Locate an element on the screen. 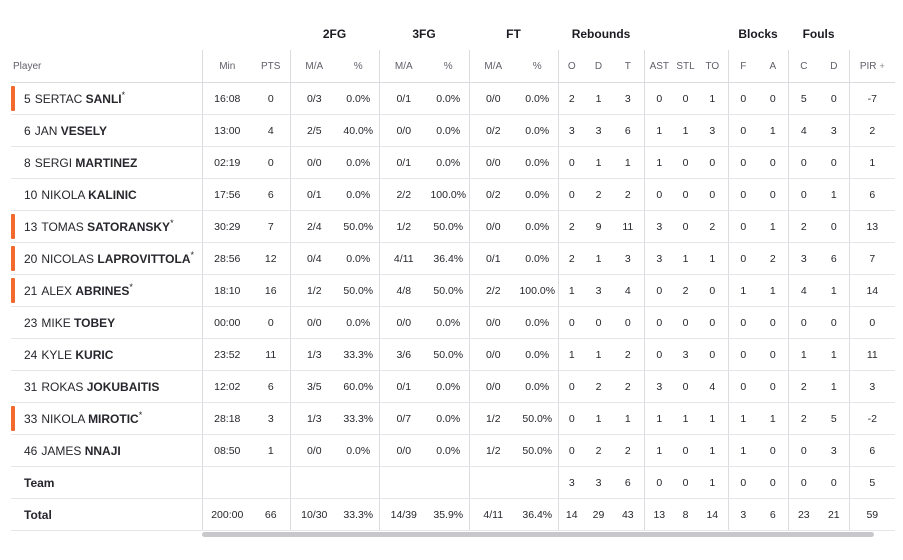 The height and width of the screenshot is (560, 903). stat-min: 08:50 is located at coordinates (226, 450).